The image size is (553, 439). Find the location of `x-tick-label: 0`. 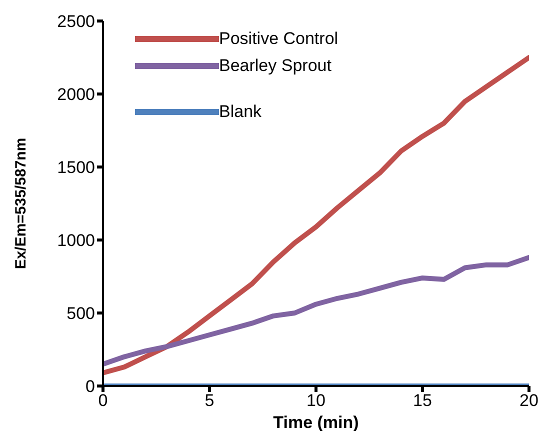

x-tick-label: 0 is located at coordinates (103, 400).